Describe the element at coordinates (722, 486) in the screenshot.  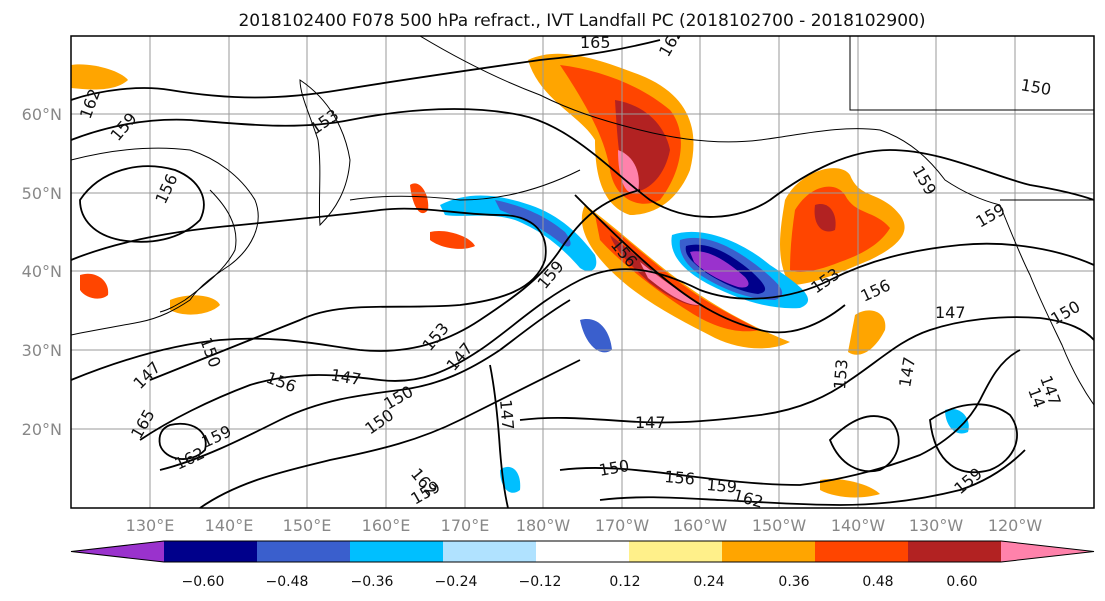
I see `contour-label: 159` at that location.